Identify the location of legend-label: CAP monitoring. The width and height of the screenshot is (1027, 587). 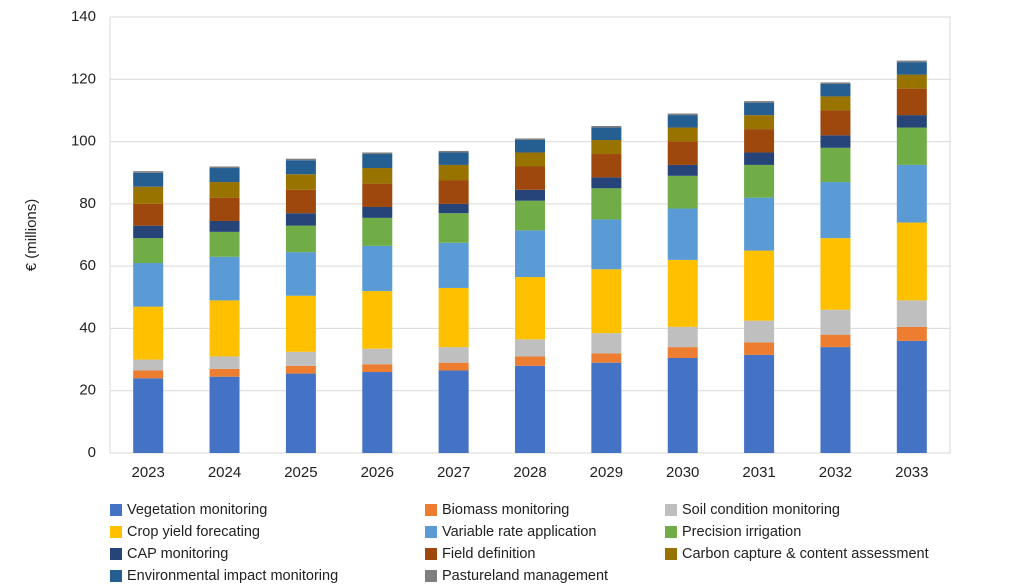
(177, 554).